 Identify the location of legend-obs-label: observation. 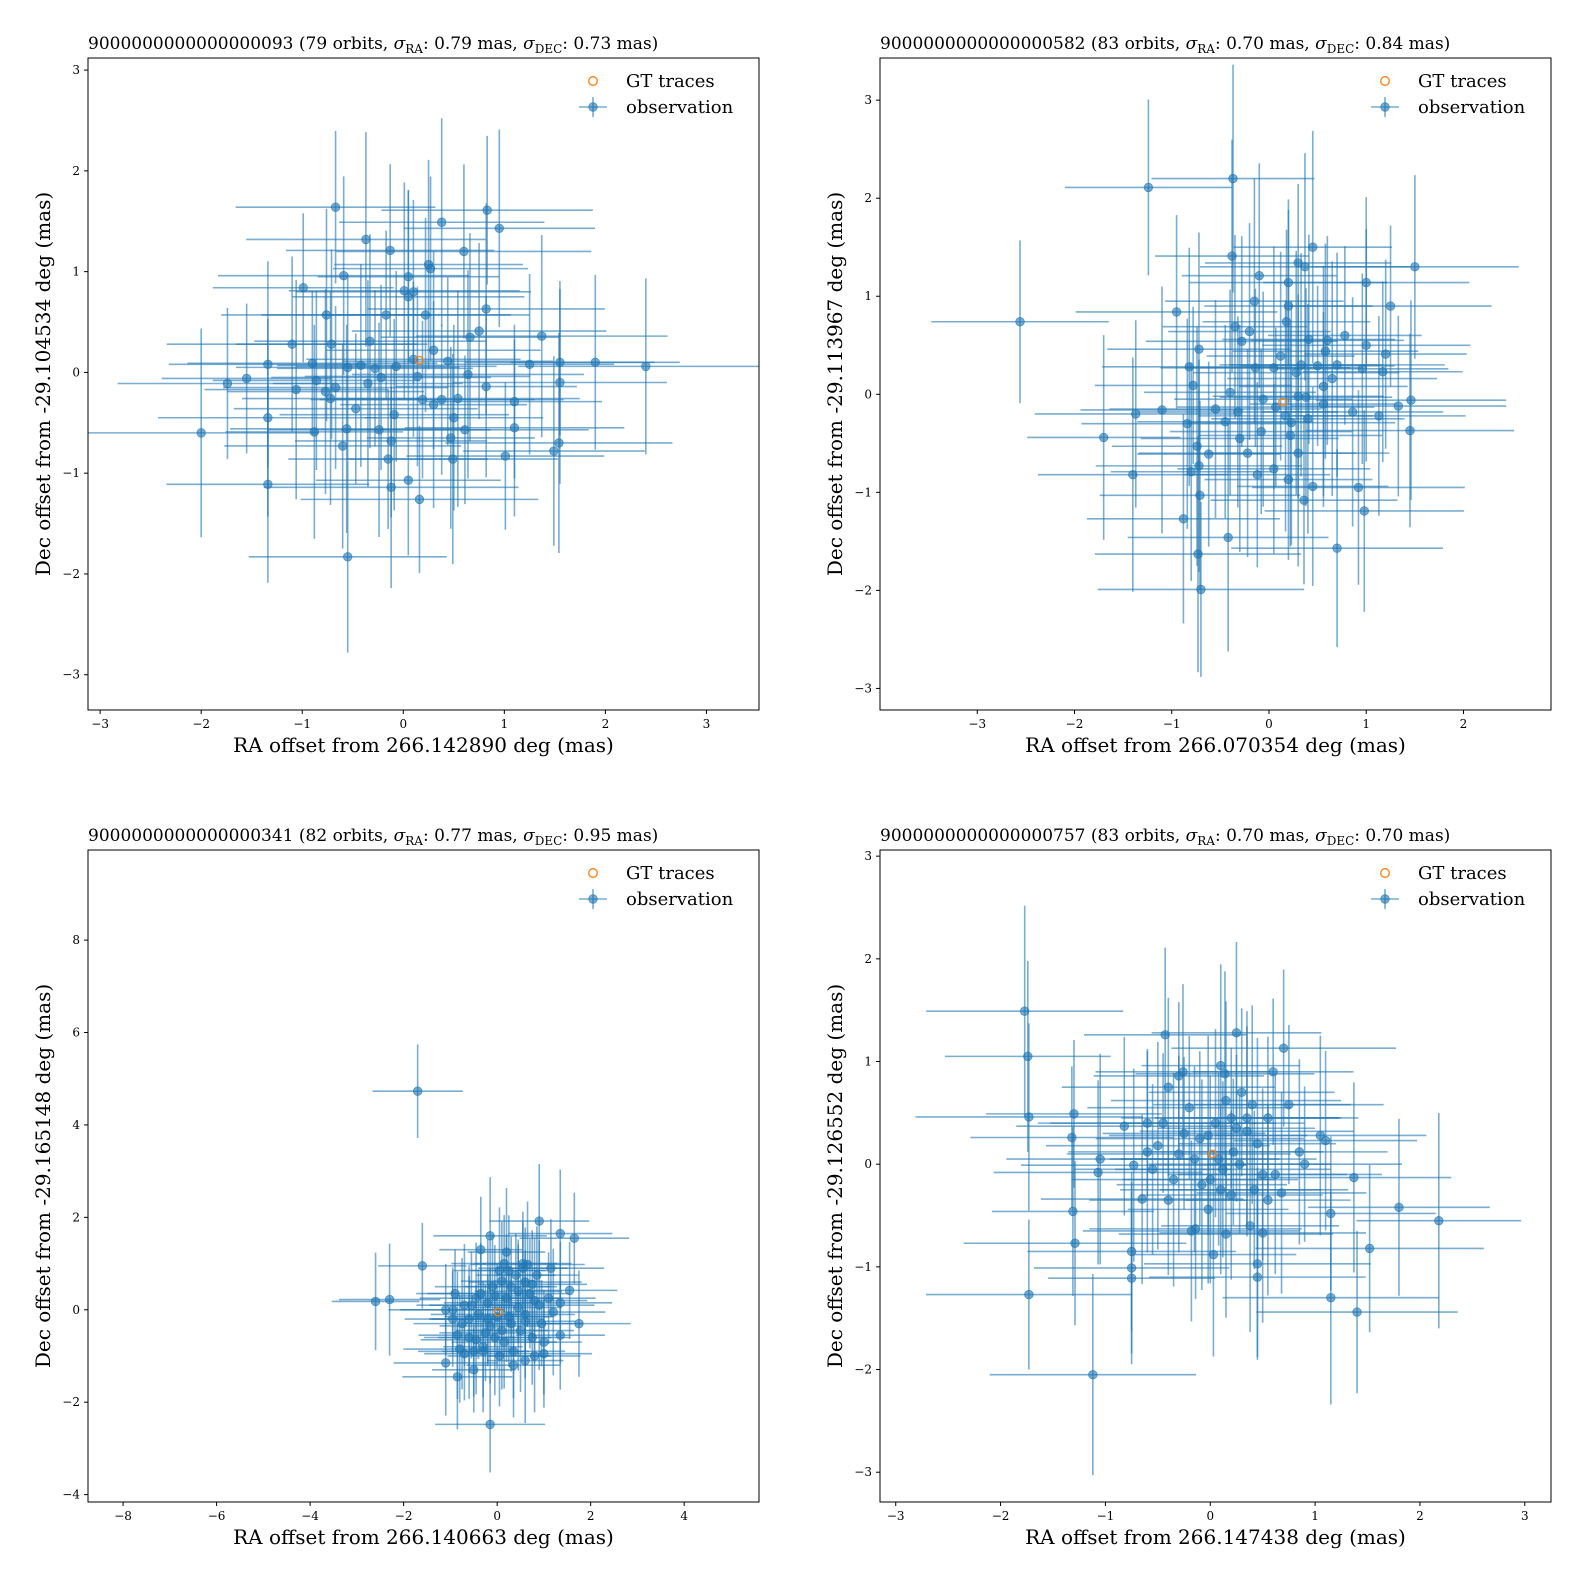
(1472, 107).